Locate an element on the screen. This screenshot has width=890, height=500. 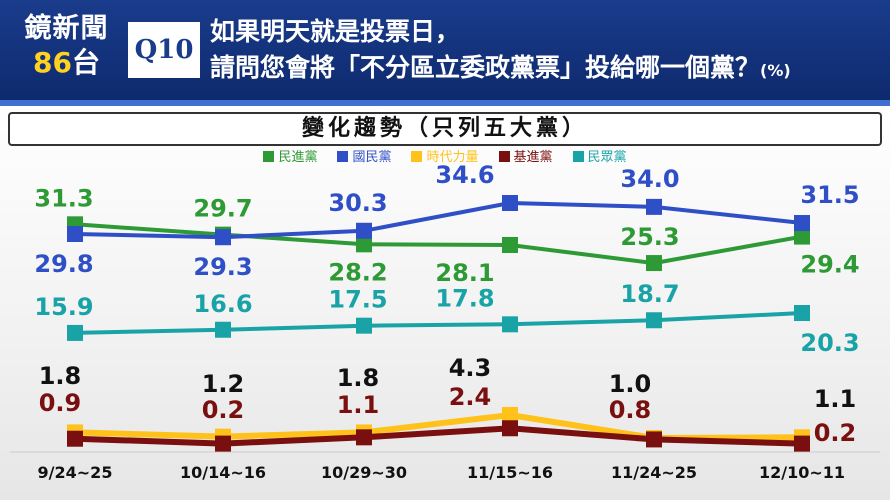
legend-item-4: 民眾黨 is located at coordinates (599, 155).